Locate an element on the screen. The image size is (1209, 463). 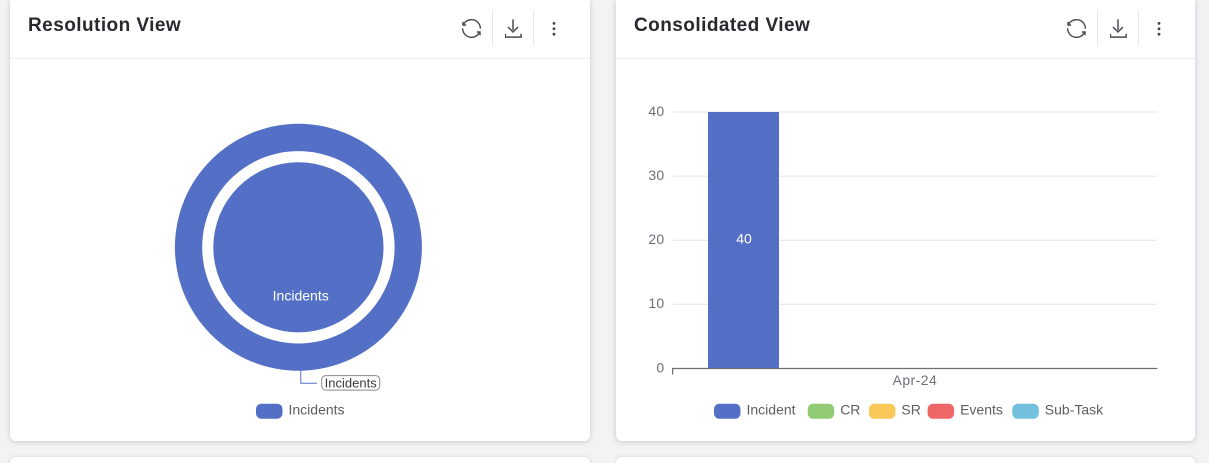
svg-text: CR is located at coordinates (850, 409).